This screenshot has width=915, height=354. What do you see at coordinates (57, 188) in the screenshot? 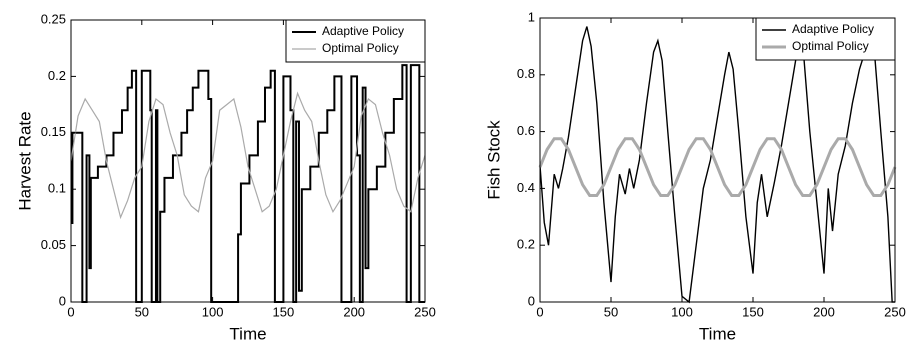
I see `y-tick-label: 0.1` at bounding box center [57, 188].